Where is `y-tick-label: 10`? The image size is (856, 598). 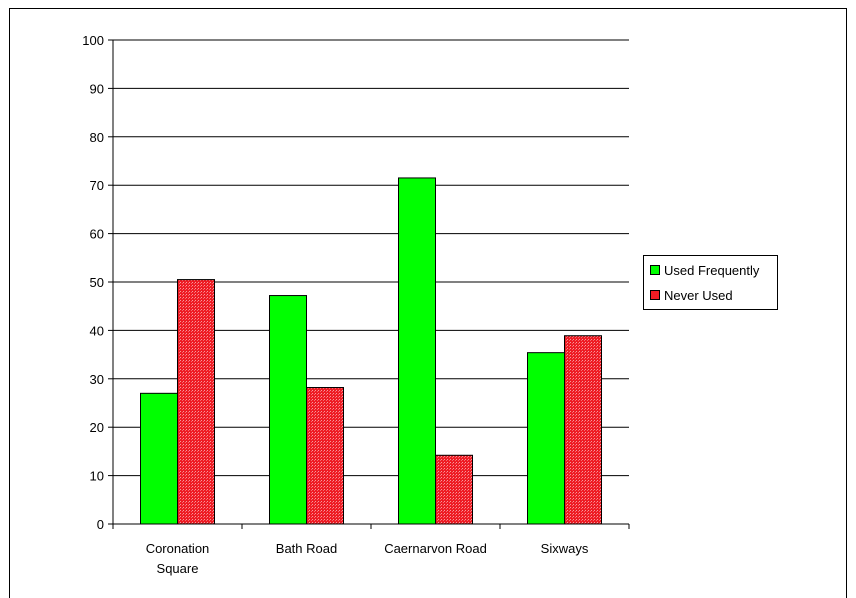 y-tick-label: 10 is located at coordinates (97, 476).